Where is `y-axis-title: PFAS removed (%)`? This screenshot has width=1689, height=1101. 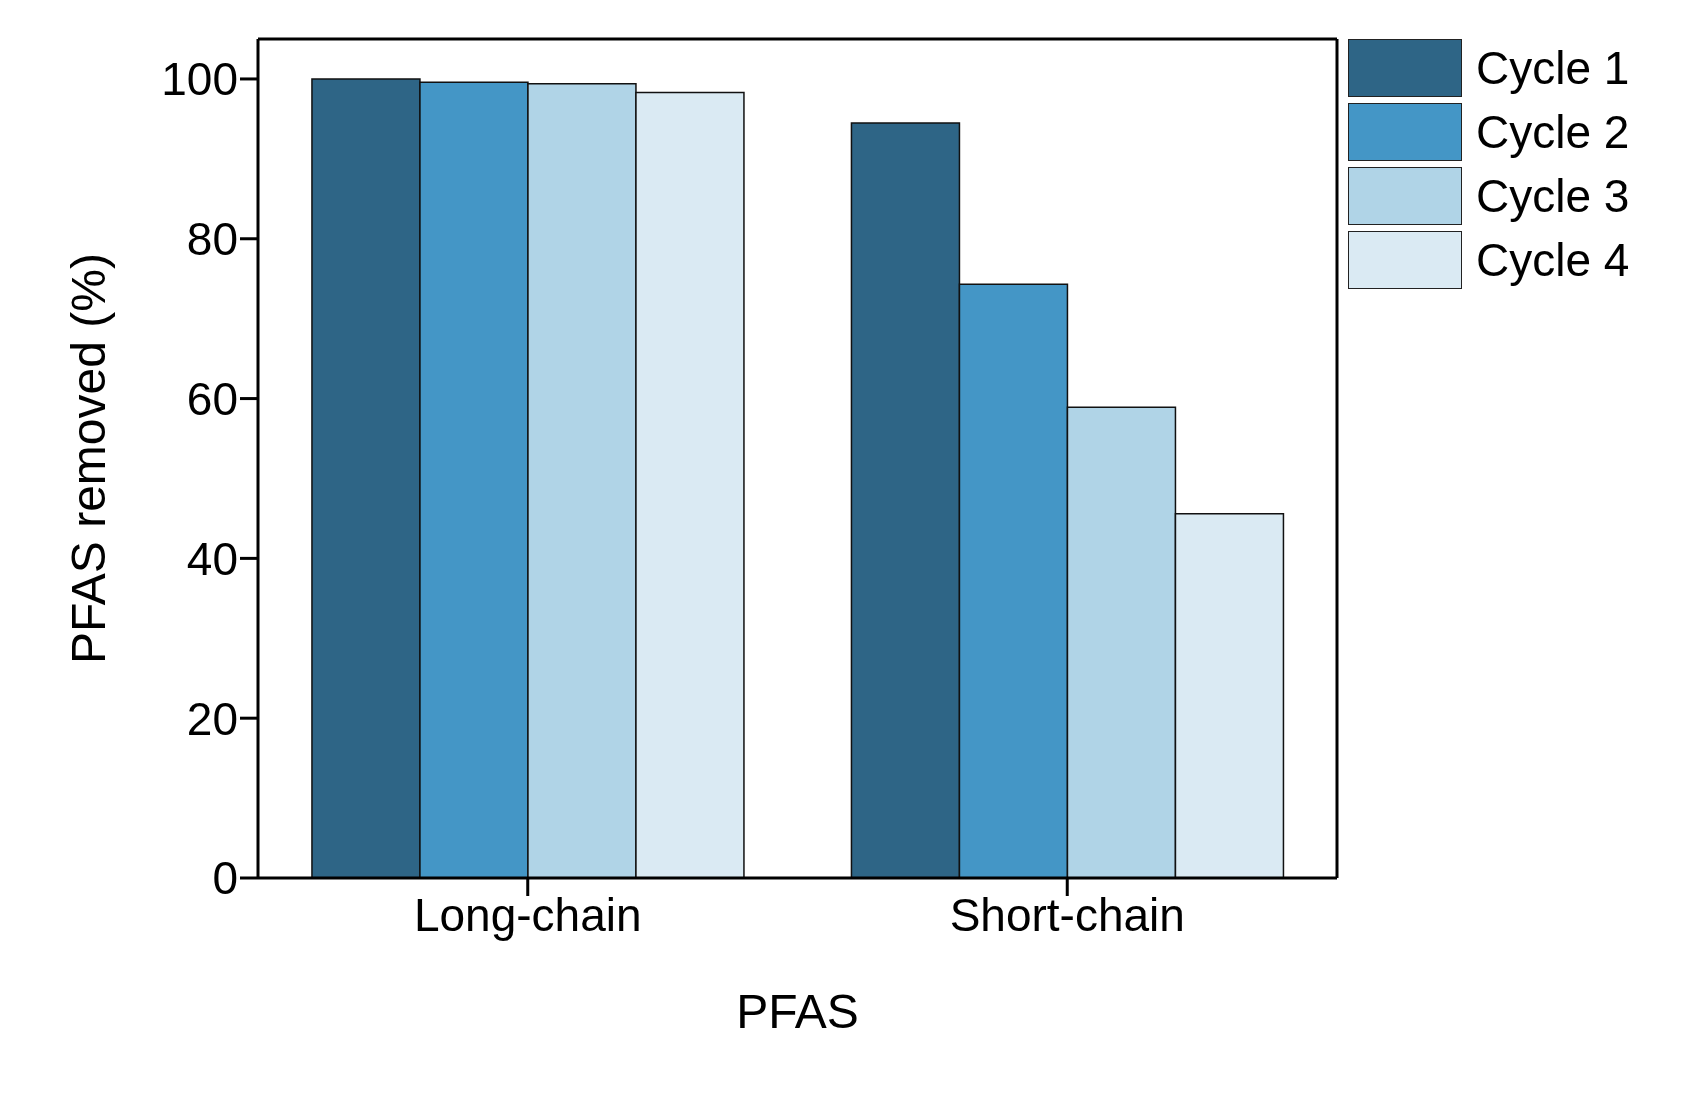 y-axis-title: PFAS removed (%) is located at coordinates (89, 458).